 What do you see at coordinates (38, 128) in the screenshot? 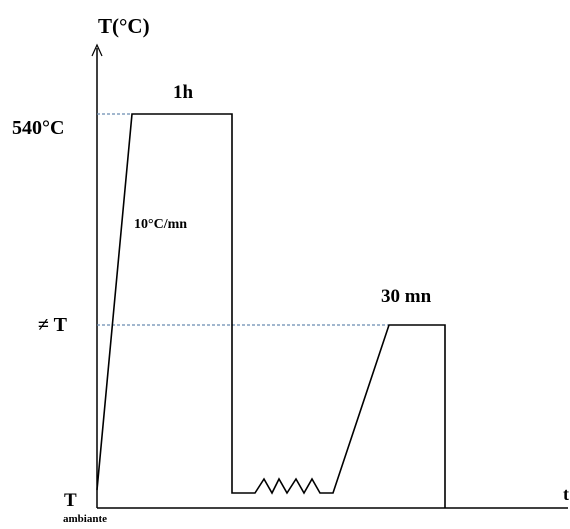
I see `temp-540-label: 540°C` at bounding box center [38, 128].